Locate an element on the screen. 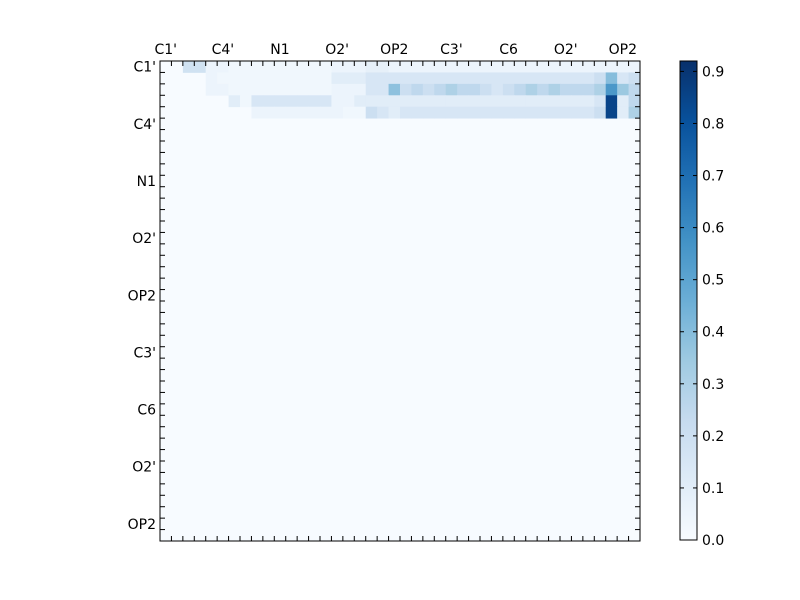 This screenshot has height=600, width=800. colorbar-tick-label: 0.2 is located at coordinates (713, 437).